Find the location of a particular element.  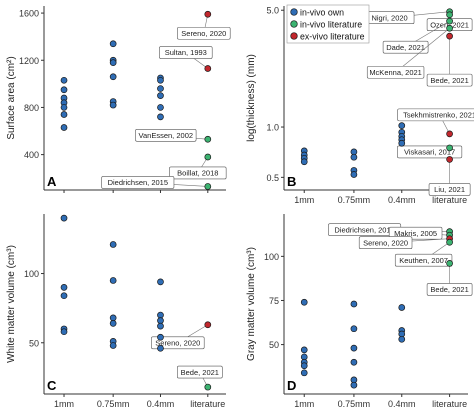

panel-d-y-tick-label: 50 is located at coordinates (274, 345).